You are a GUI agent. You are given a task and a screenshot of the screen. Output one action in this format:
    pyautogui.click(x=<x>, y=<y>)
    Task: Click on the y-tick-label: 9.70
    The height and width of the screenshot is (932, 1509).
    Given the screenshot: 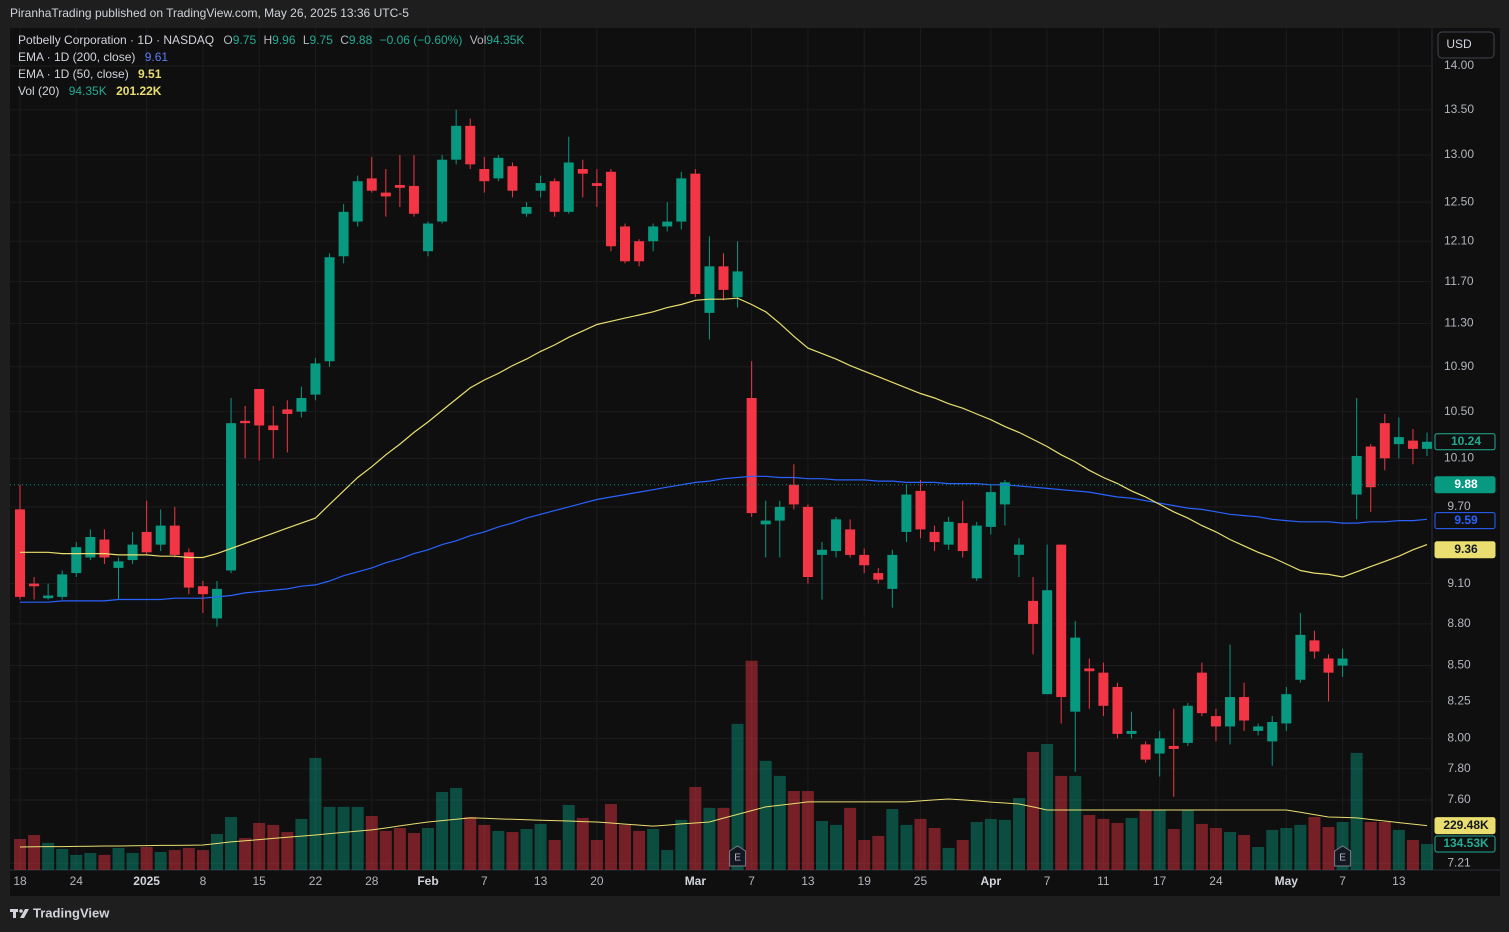 What is the action you would take?
    pyautogui.click(x=1459, y=506)
    